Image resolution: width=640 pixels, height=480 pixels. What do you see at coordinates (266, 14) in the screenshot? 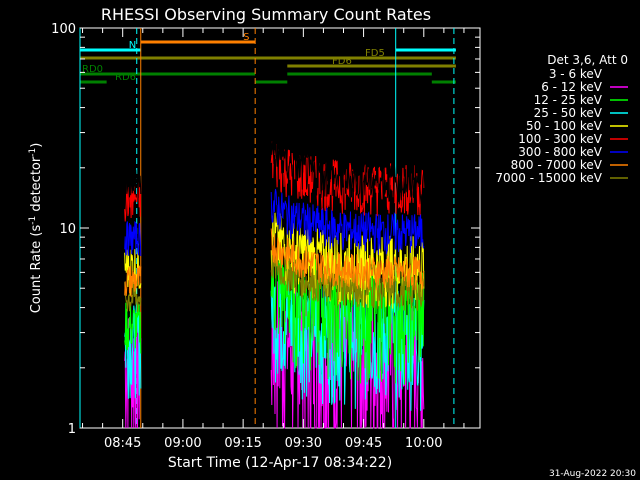
I see `chart-title: RHESSI Observing Summary Count Rates` at bounding box center [266, 14].